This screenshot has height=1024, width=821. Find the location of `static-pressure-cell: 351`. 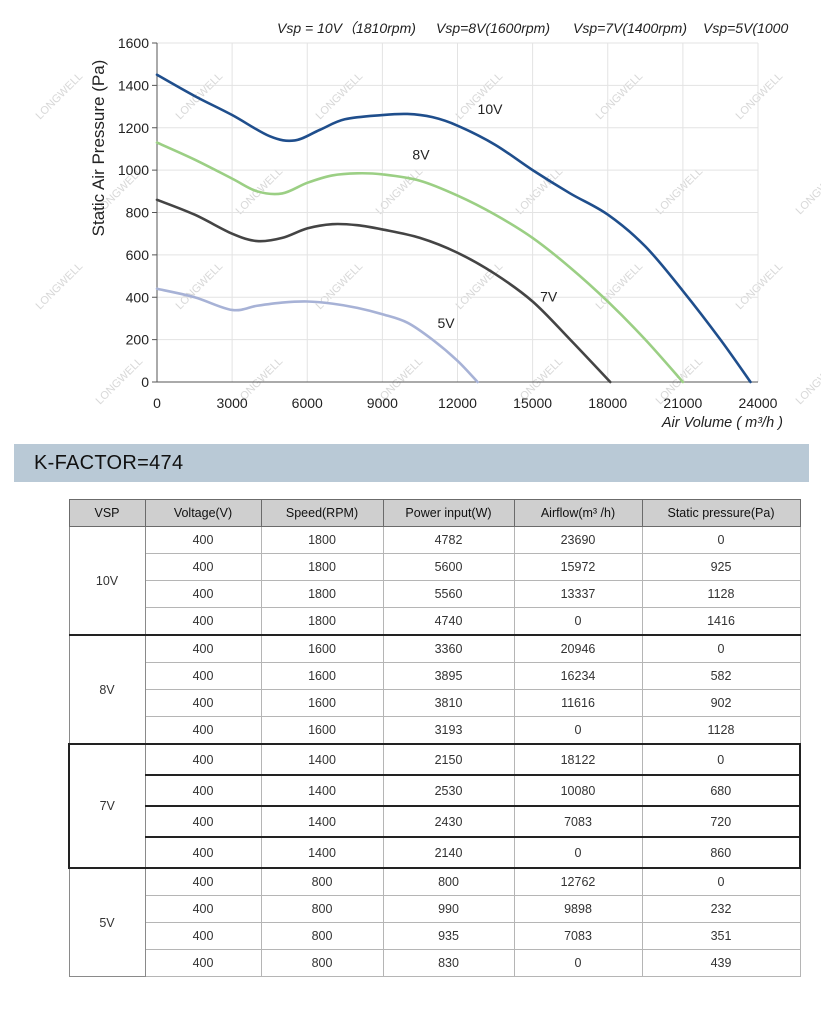

static-pressure-cell: 351 is located at coordinates (721, 936).